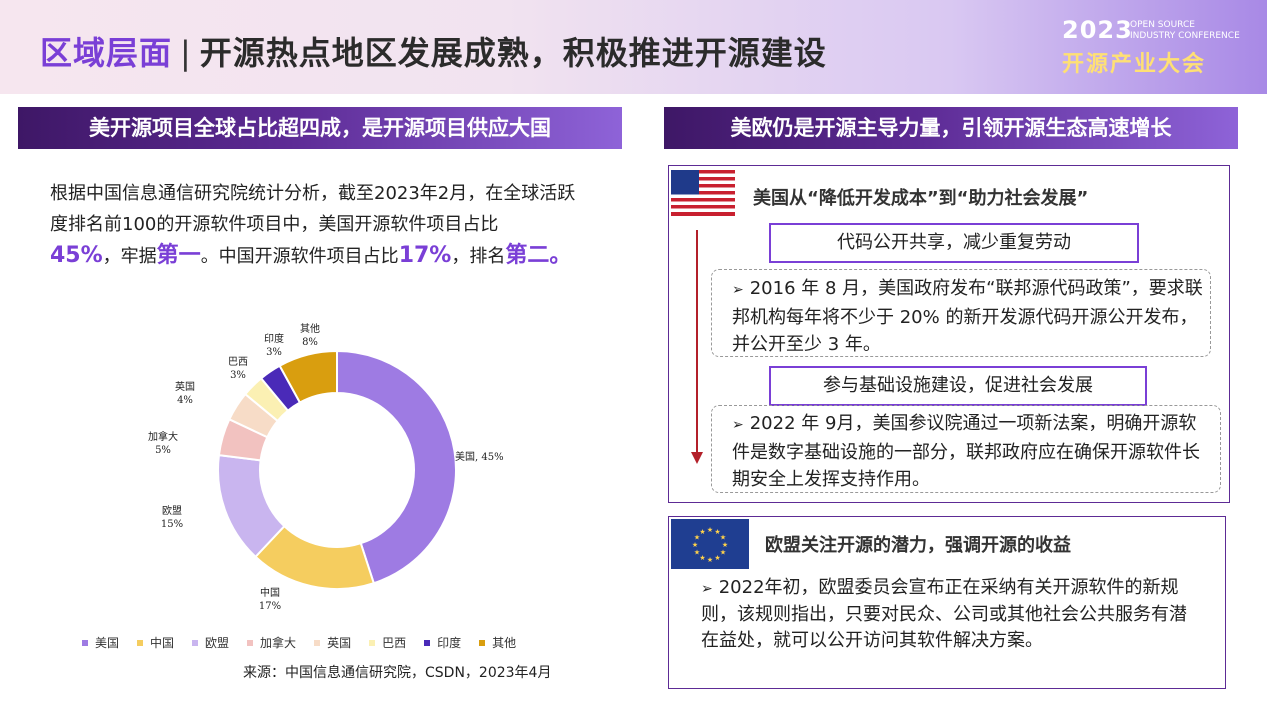 Image resolution: width=1267 pixels, height=713 pixels. What do you see at coordinates (921, 198) in the screenshot?
I see `us-panel-title: 美国从“降低开发成本”到“助力社会发展”` at bounding box center [921, 198].